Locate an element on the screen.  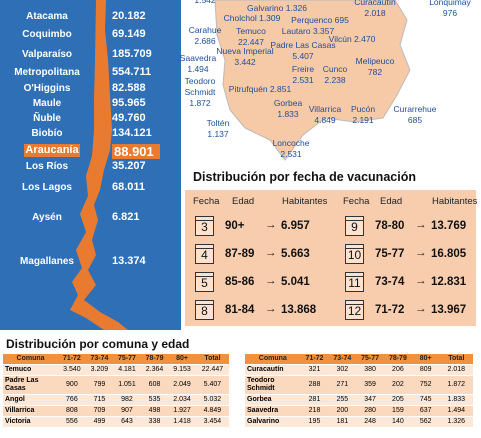
region-value: 82.588 is located at coordinates (129, 88).